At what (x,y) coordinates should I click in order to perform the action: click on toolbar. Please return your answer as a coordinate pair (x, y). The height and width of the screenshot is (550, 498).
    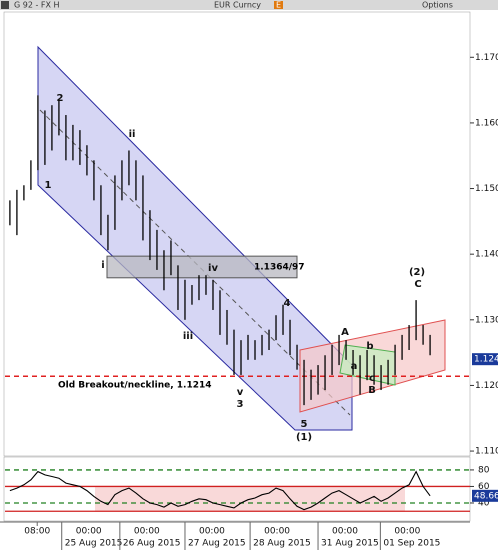
    Looking at the image, I should click on (249, 5).